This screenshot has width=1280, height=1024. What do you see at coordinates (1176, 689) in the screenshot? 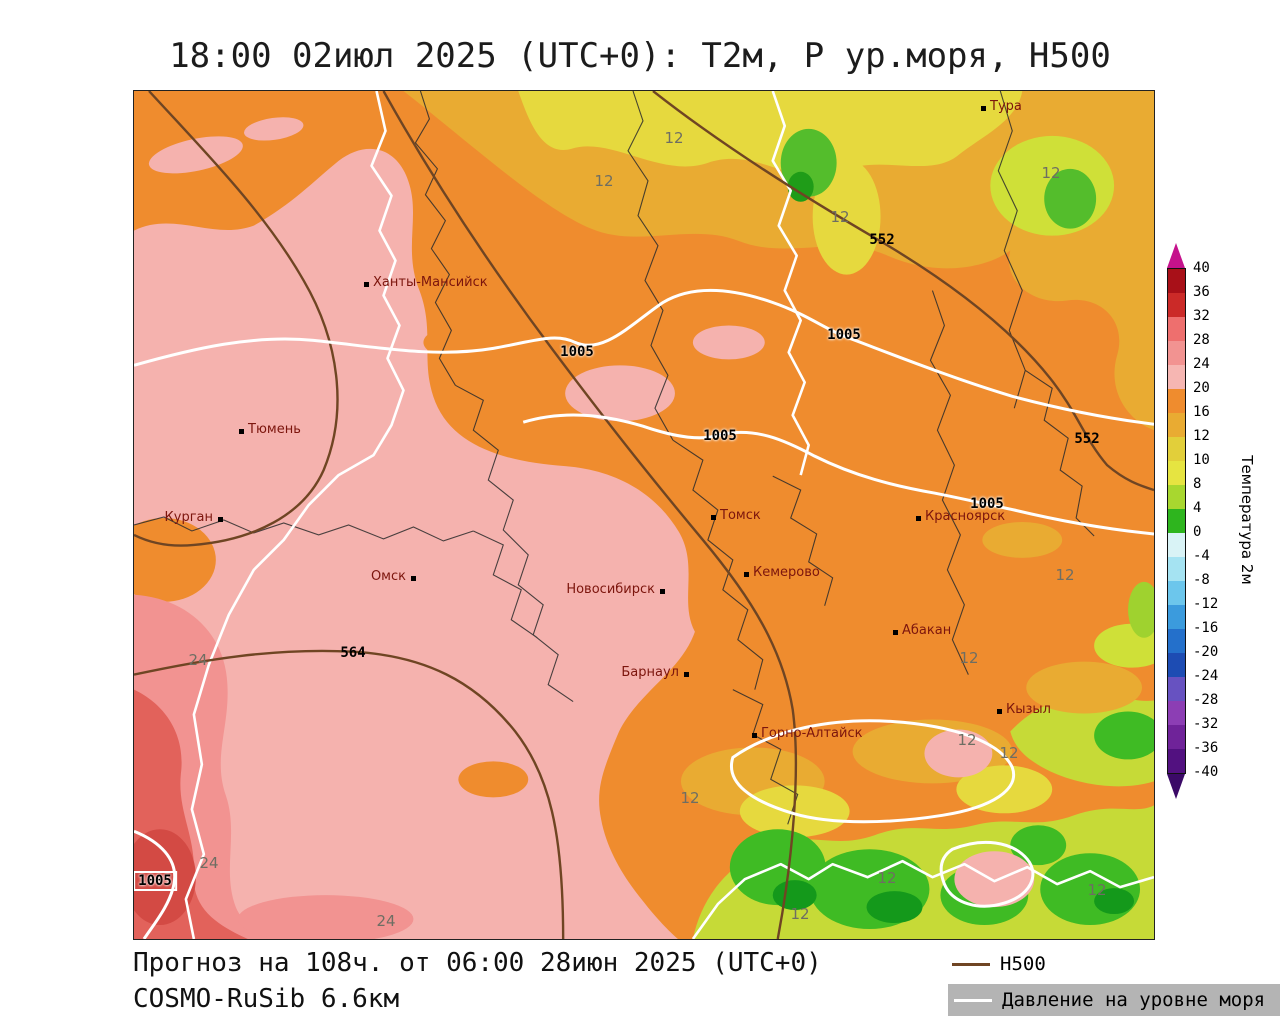
I see `colorbar-band--28..-24` at bounding box center [1176, 689].